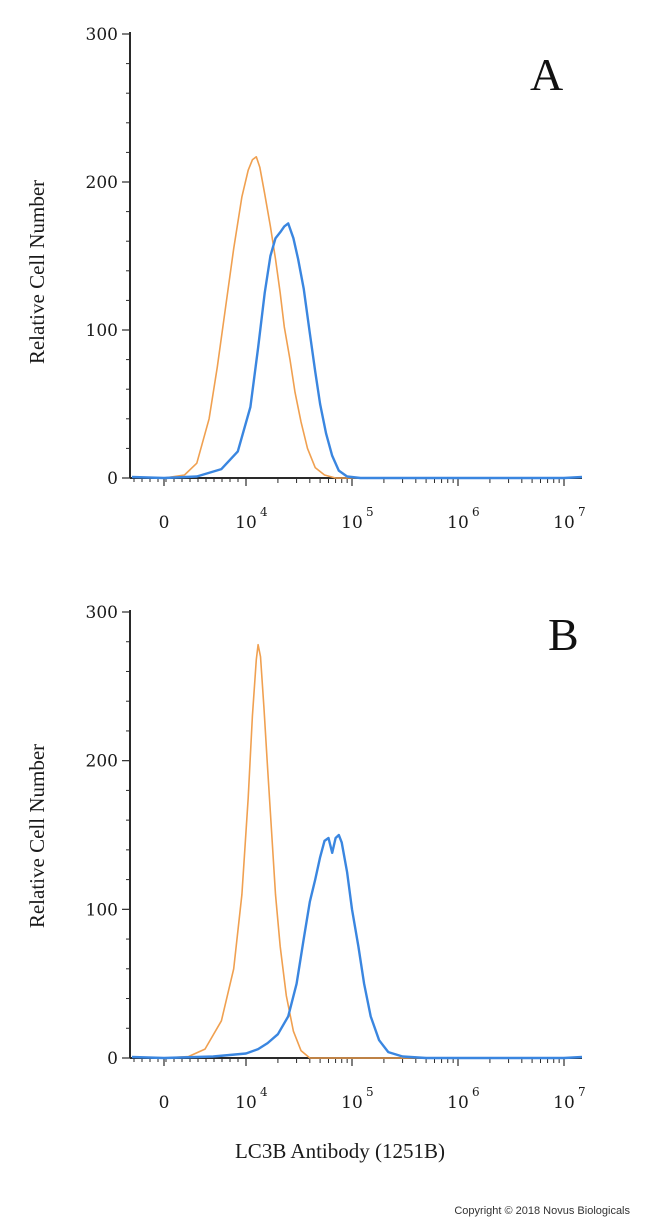  What do you see at coordinates (102, 35) in the screenshot?
I see `panel-a-y-tick-label: 300` at bounding box center [102, 35].